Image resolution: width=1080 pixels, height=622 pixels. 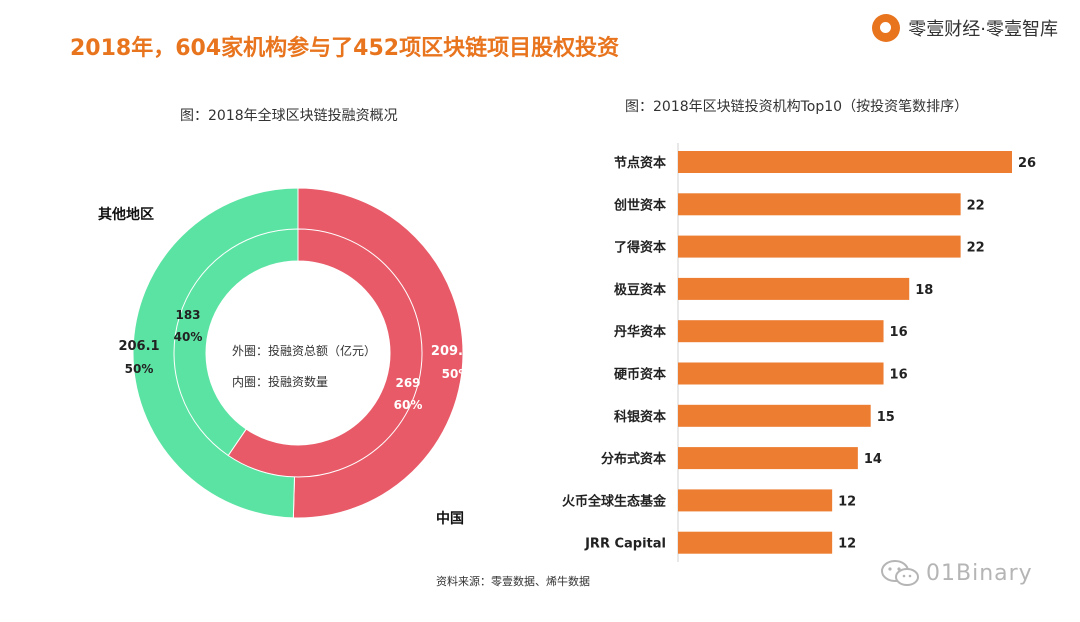 What do you see at coordinates (513, 581) in the screenshot?
I see `source-note: 资料来源：零壹数据、烯牛数据` at bounding box center [513, 581].